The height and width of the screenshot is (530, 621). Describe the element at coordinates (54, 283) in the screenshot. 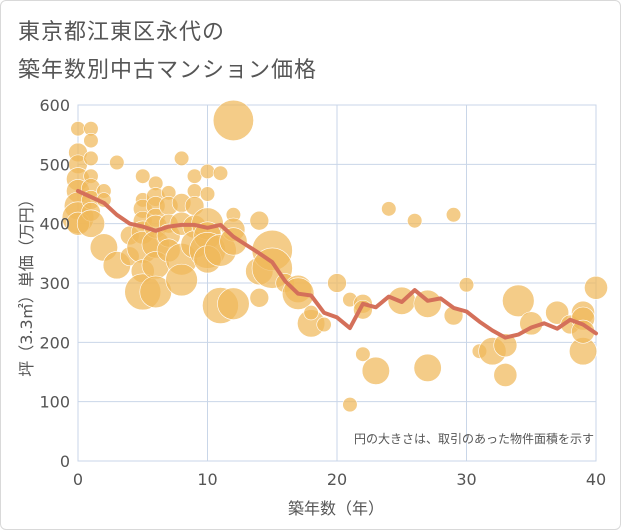

I see `y-tick-label: 300` at that location.